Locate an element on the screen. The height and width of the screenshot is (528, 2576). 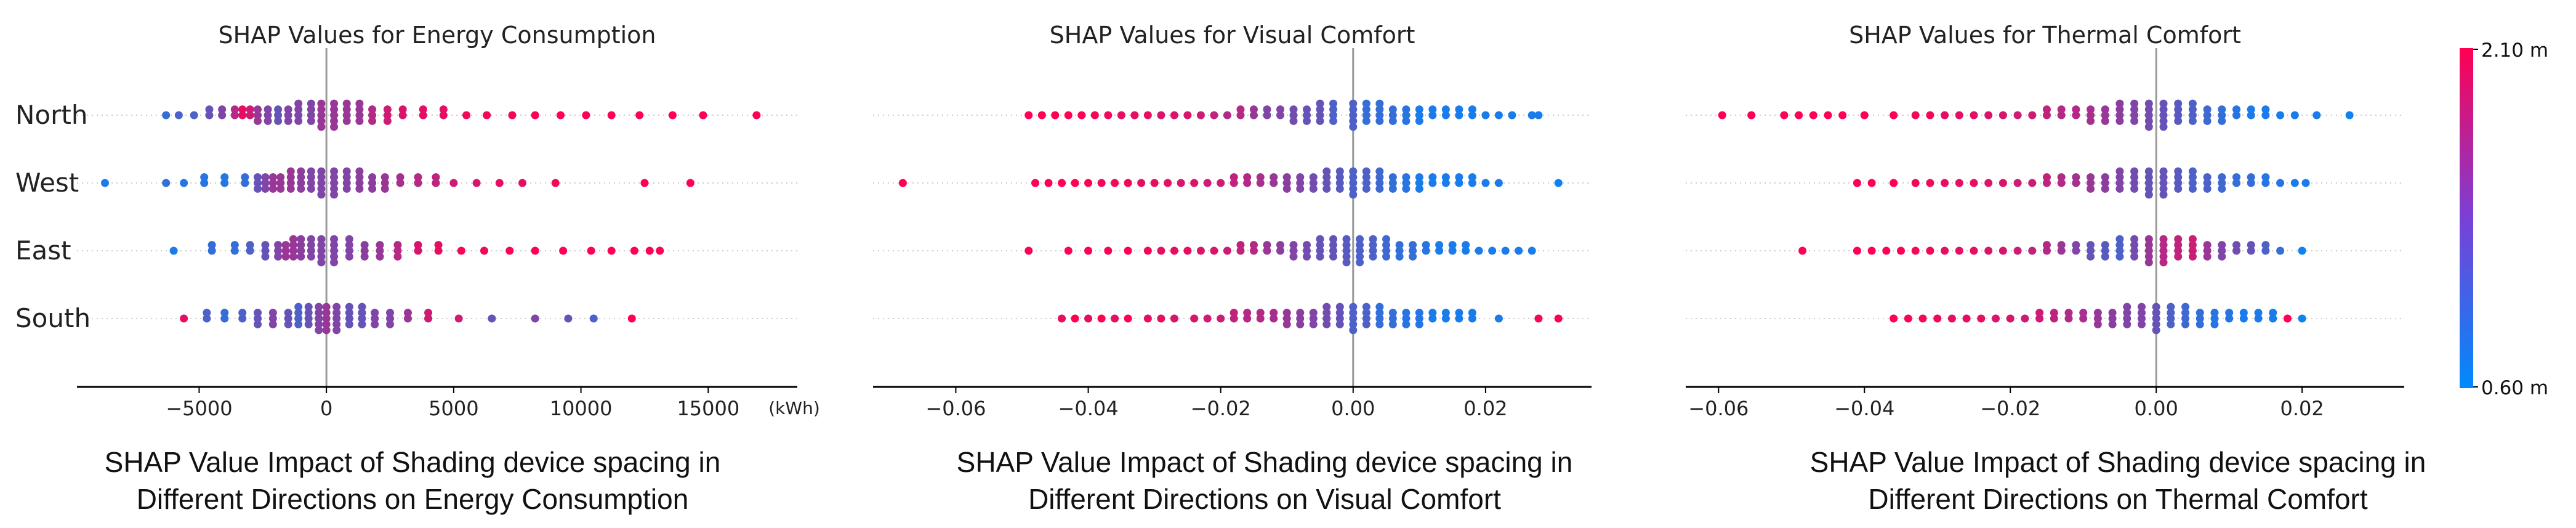
colorbar-bottom-label: 0.60 m is located at coordinates (2514, 388).